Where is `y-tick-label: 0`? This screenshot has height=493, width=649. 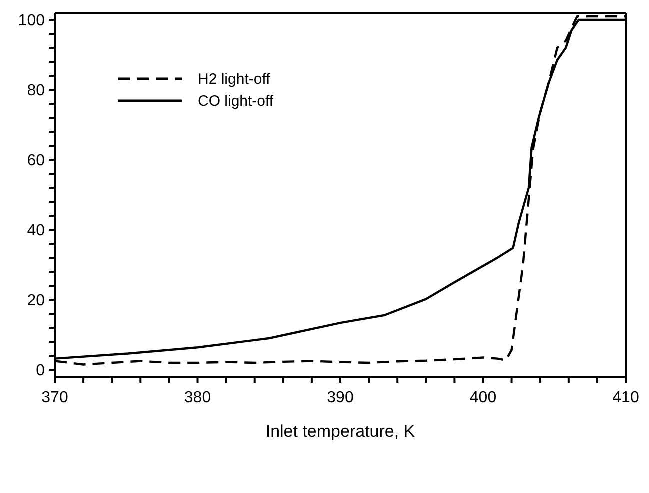 y-tick-label: 0 is located at coordinates (41, 371).